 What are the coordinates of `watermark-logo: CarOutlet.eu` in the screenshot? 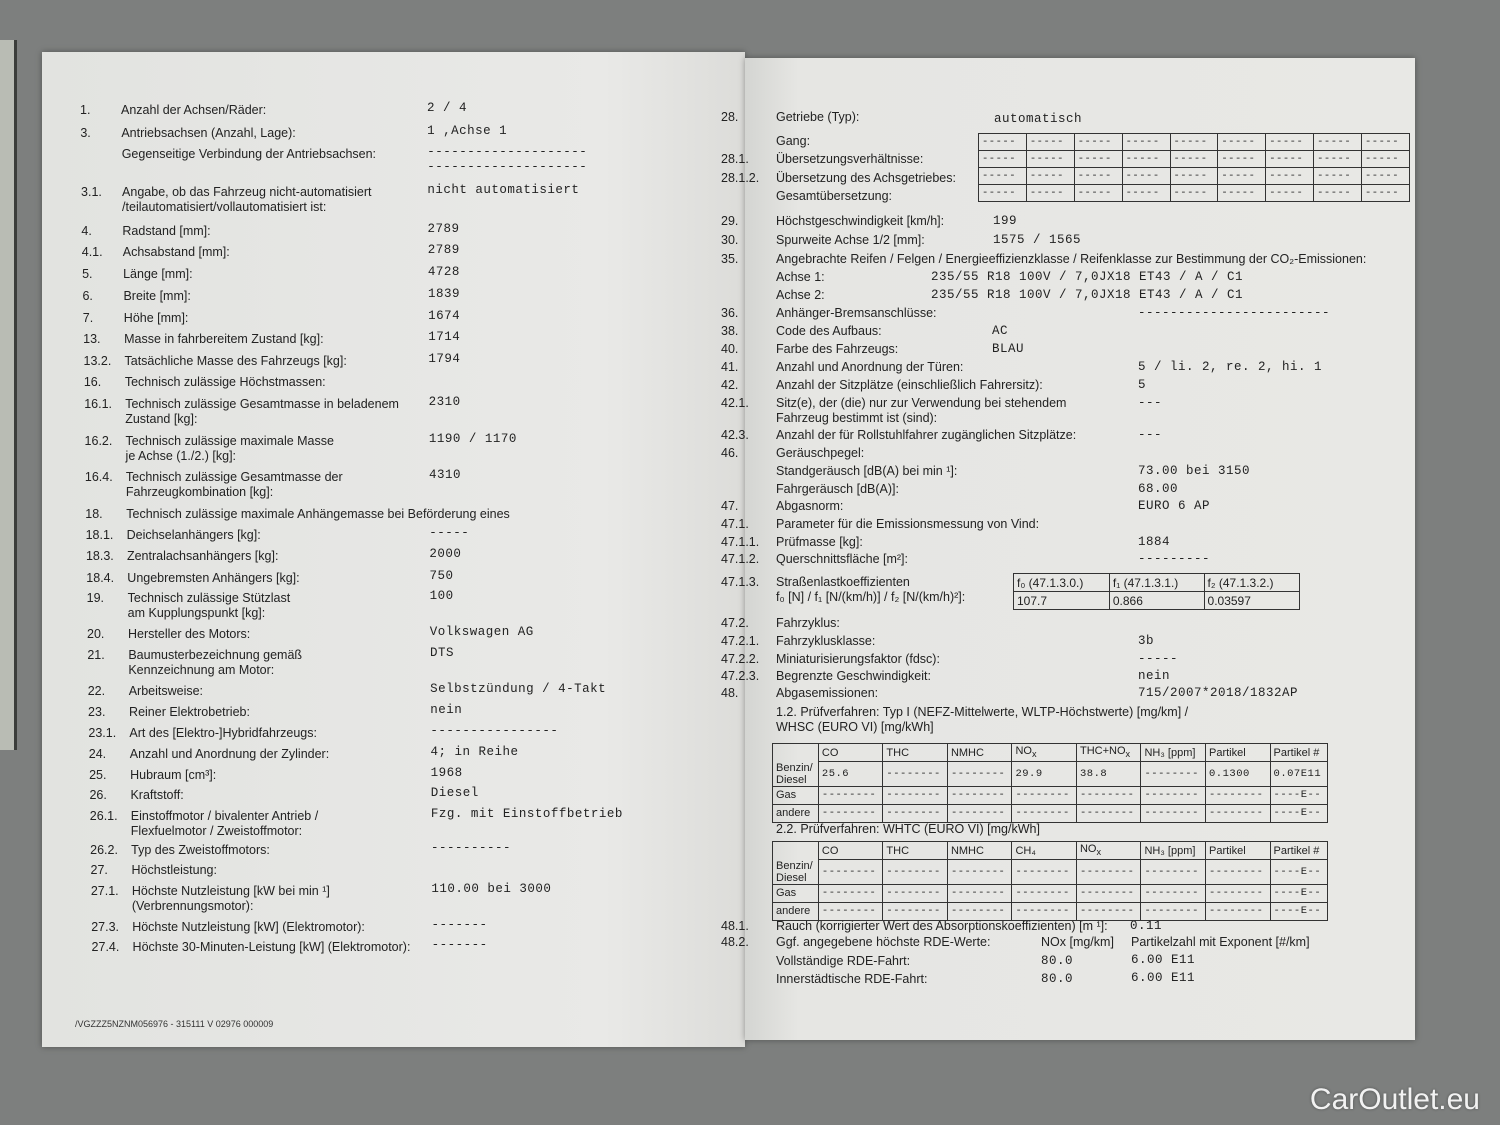 It's located at (1394, 1099).